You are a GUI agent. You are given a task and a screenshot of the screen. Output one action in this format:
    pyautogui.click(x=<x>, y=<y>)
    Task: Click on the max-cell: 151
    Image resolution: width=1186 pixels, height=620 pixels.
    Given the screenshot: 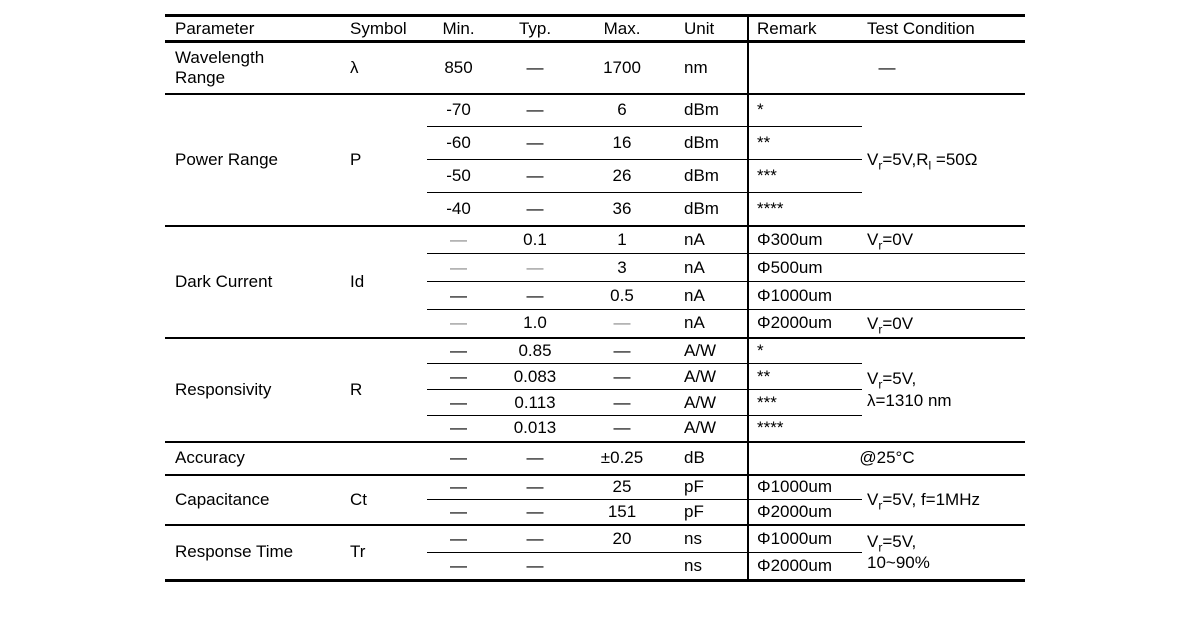 What is the action you would take?
    pyautogui.click(x=622, y=511)
    